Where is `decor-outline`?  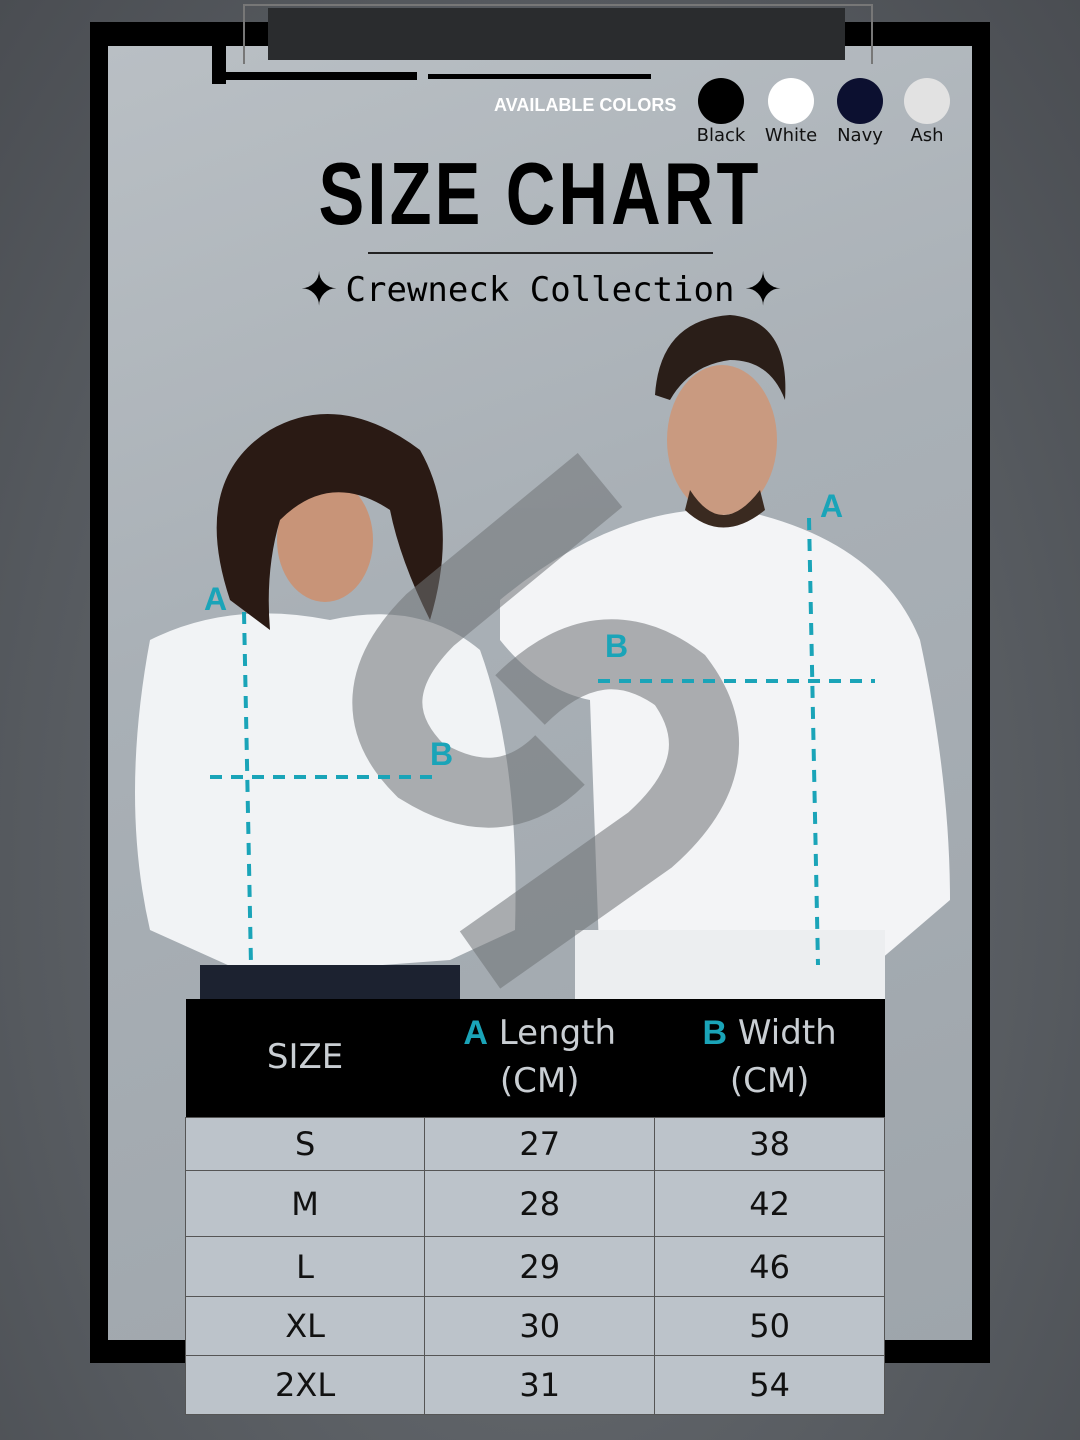 decor-outline is located at coordinates (558, 34).